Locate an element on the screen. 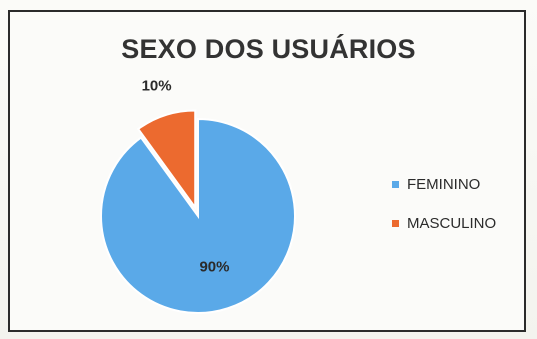 The height and width of the screenshot is (339, 537). legend-item-feminino: FEMININO is located at coordinates (444, 184).